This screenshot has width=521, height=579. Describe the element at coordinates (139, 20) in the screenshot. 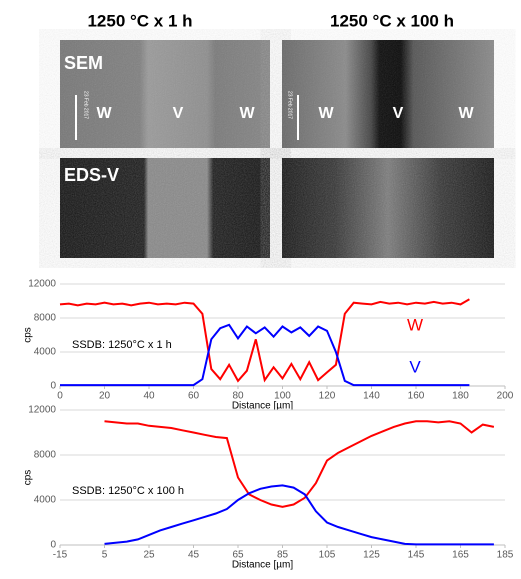

I see `panel-title: 1250 °C x 1 h` at that location.